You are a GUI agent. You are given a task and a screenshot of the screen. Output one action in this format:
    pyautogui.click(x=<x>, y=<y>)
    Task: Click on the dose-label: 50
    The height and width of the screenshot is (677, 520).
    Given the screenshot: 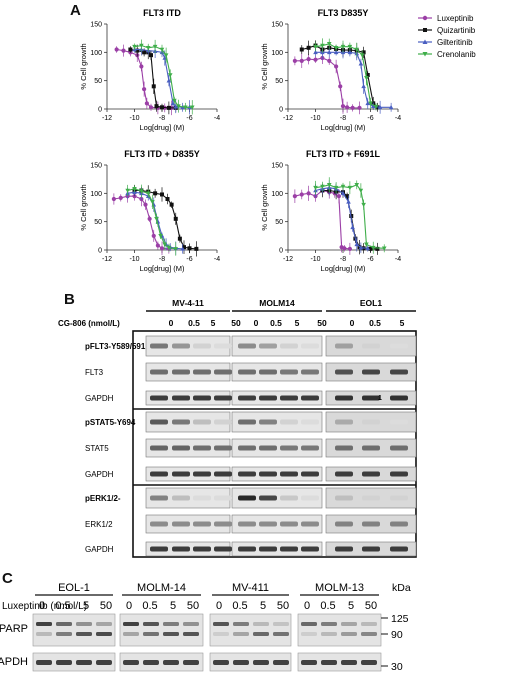 What is the action you would take?
    pyautogui.click(x=236, y=323)
    